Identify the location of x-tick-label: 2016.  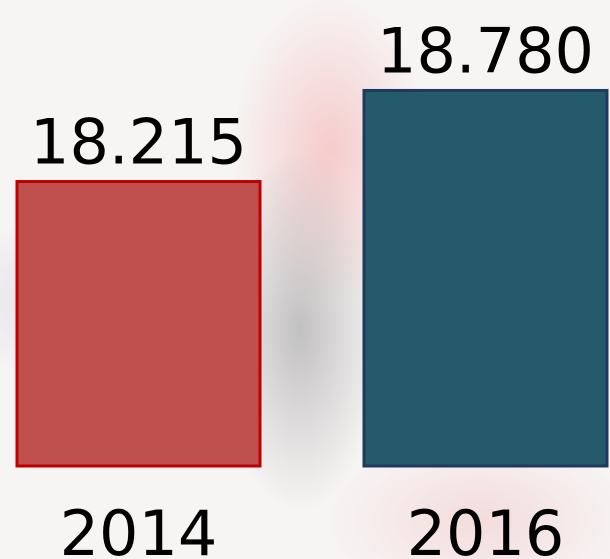
(486, 528).